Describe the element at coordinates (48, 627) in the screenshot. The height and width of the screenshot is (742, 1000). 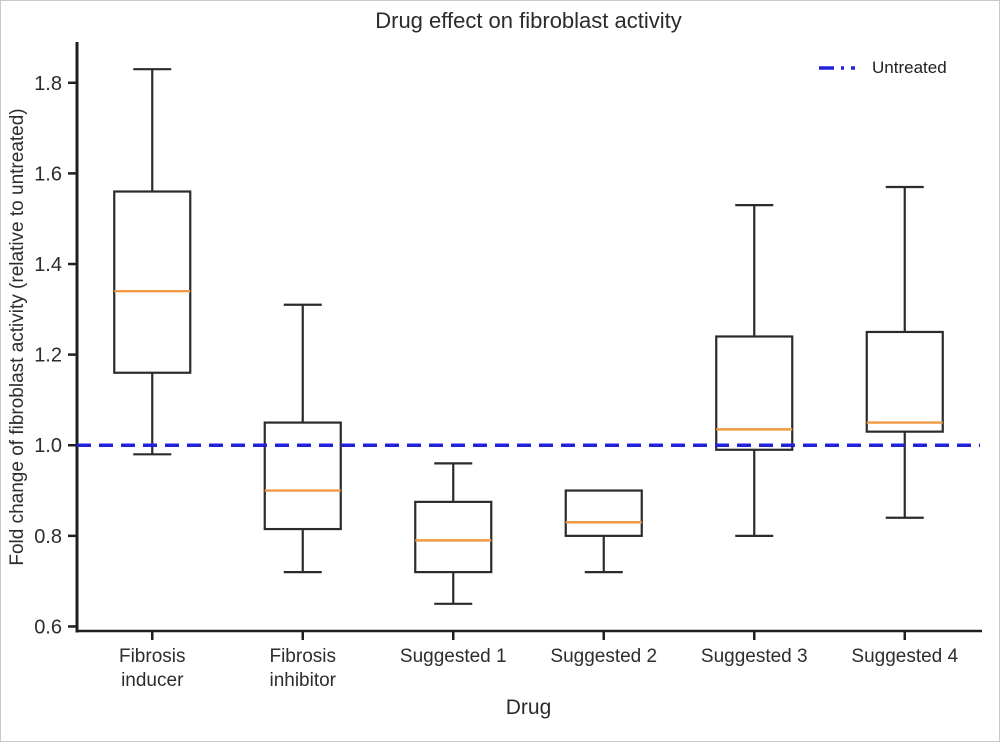
I see `y-tick-label: 0.6` at that location.